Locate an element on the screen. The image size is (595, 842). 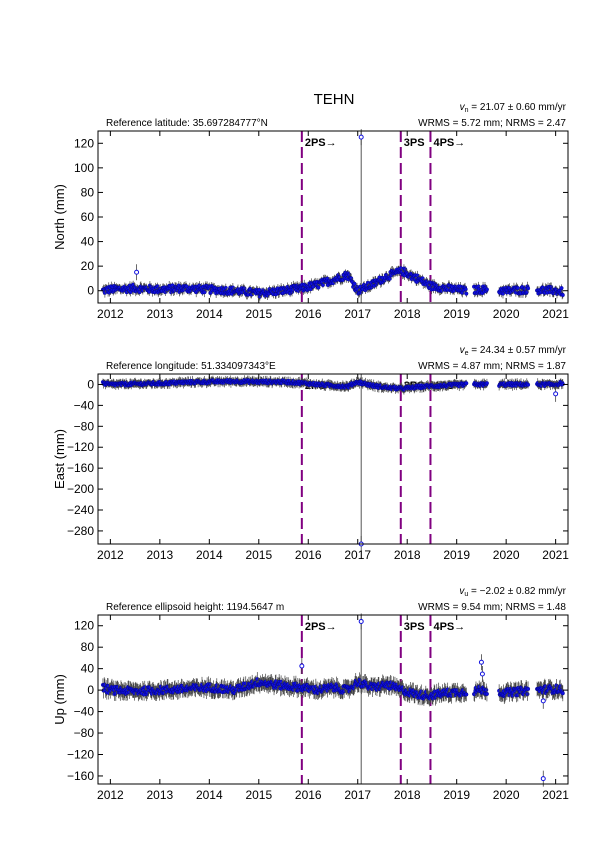
y-tick-label: −240 is located at coordinates (80, 510).